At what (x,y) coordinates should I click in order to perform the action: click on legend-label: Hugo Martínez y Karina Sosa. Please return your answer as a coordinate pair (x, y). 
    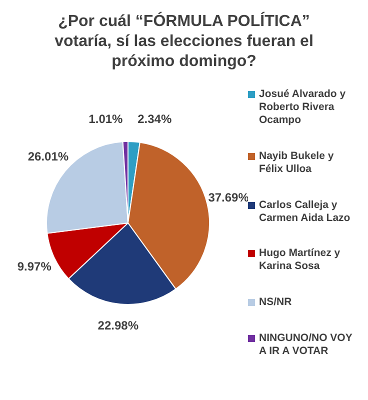
    Looking at the image, I should click on (300, 260).